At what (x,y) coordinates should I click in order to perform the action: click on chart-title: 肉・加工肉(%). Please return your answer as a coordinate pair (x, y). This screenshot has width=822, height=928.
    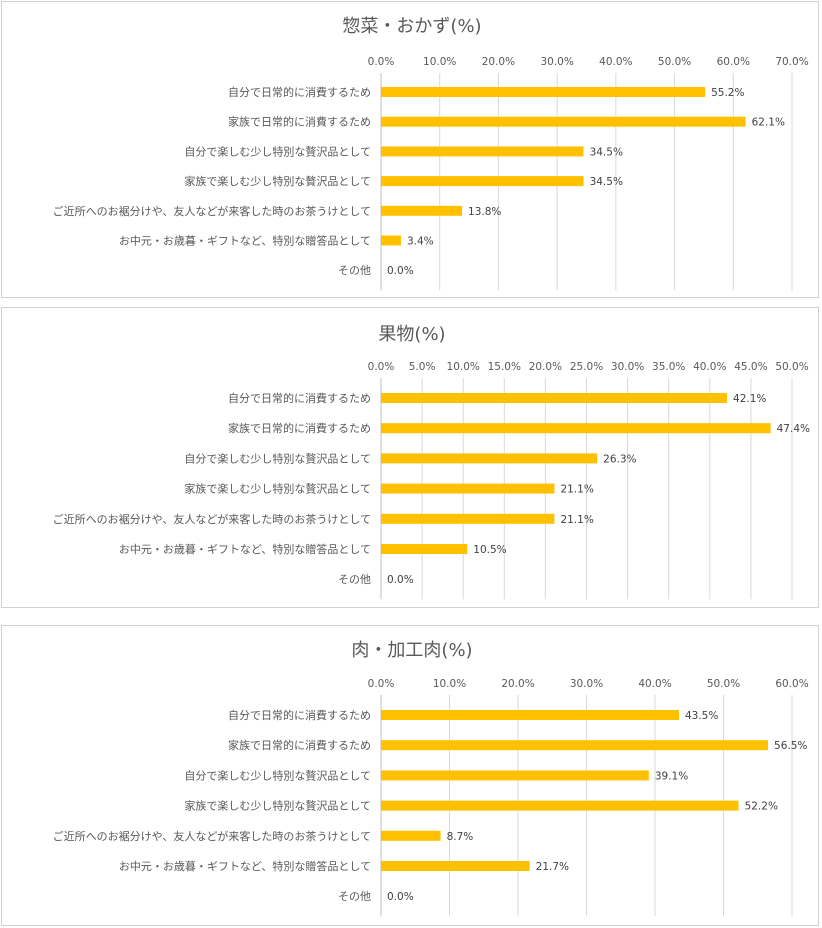
    Looking at the image, I should click on (411, 650).